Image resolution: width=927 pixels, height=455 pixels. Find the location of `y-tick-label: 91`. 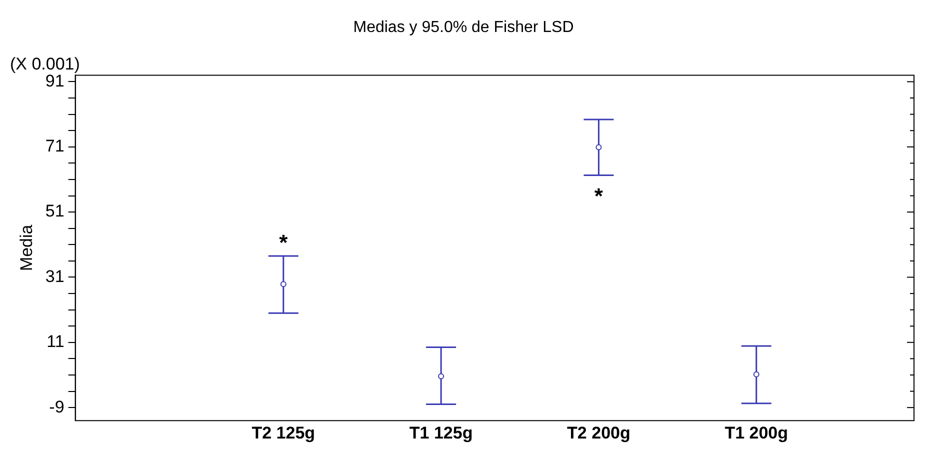

y-tick-label: 91 is located at coordinates (54, 80).